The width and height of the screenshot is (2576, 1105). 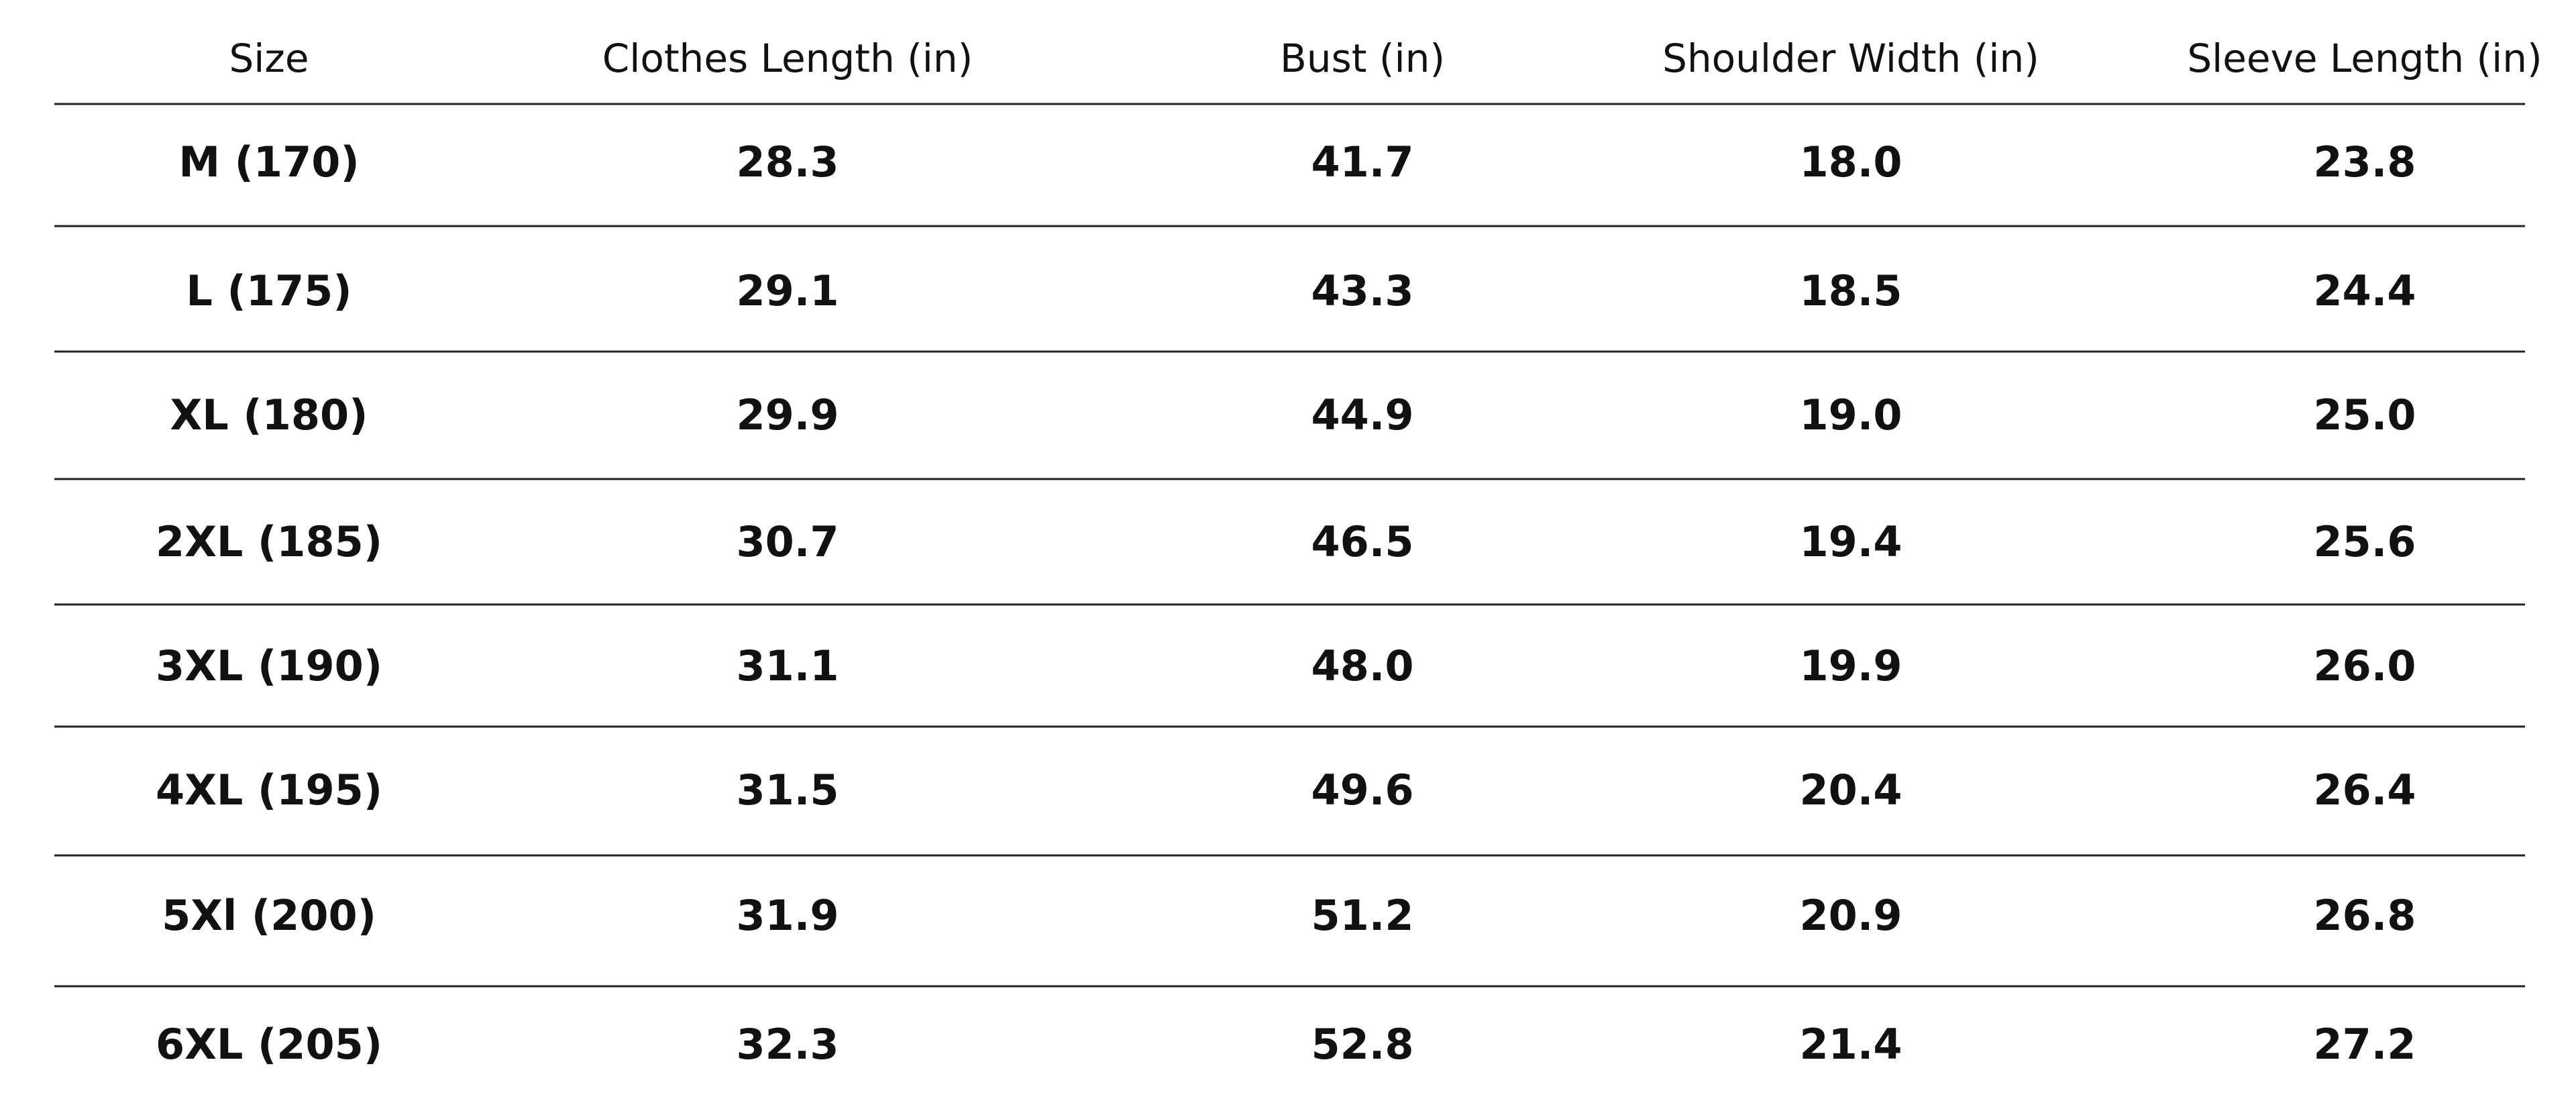 What do you see at coordinates (788, 162) in the screenshot?
I see `value-cell: 28.3` at bounding box center [788, 162].